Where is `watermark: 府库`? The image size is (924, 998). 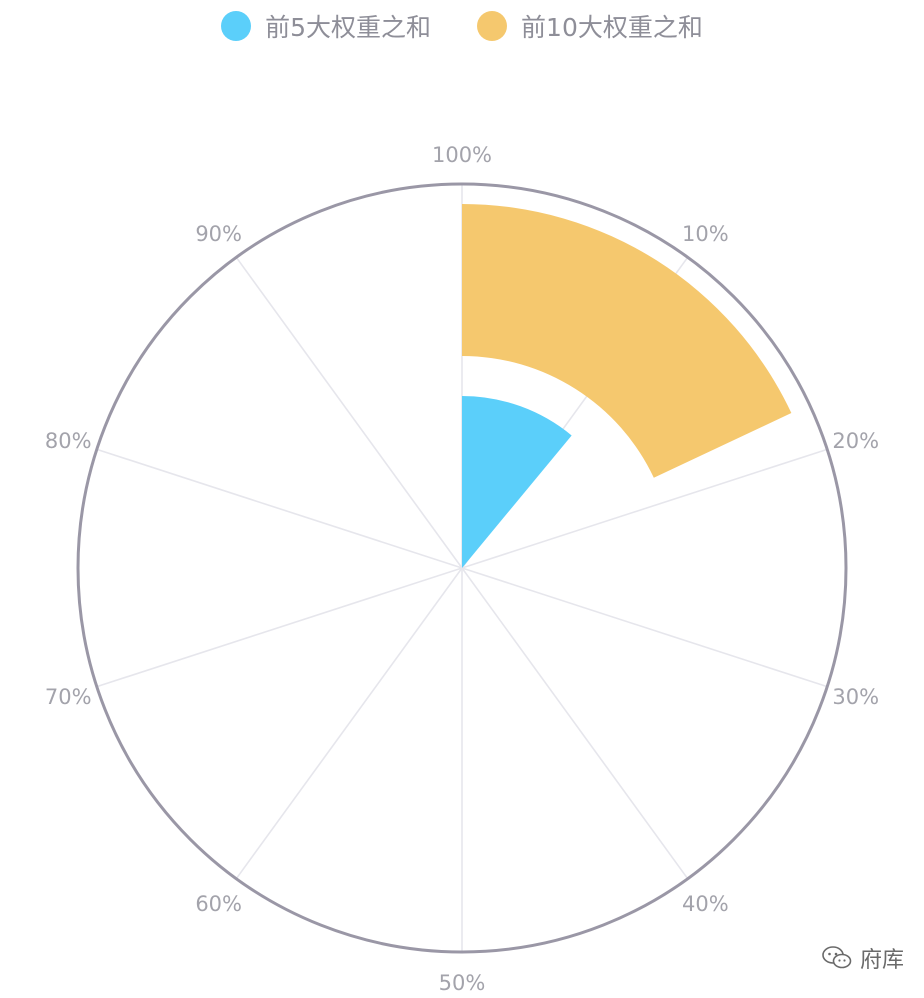
watermark: 府库 is located at coordinates (863, 958).